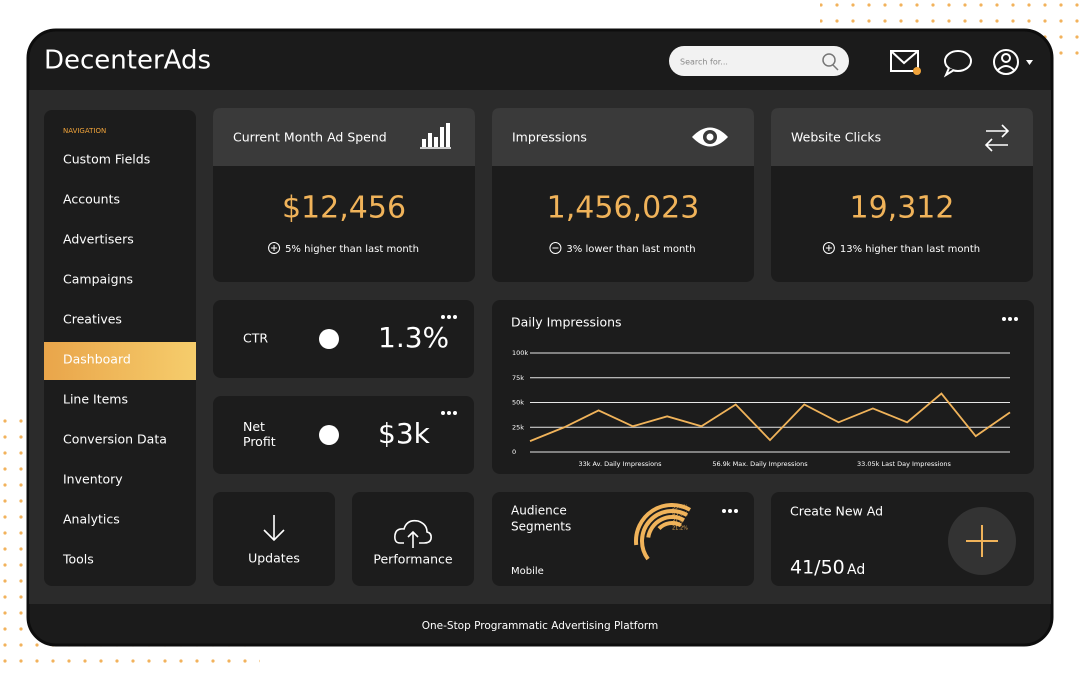 This screenshot has width=1080, height=675. I want to click on y-tick-label: 75k, so click(518, 378).